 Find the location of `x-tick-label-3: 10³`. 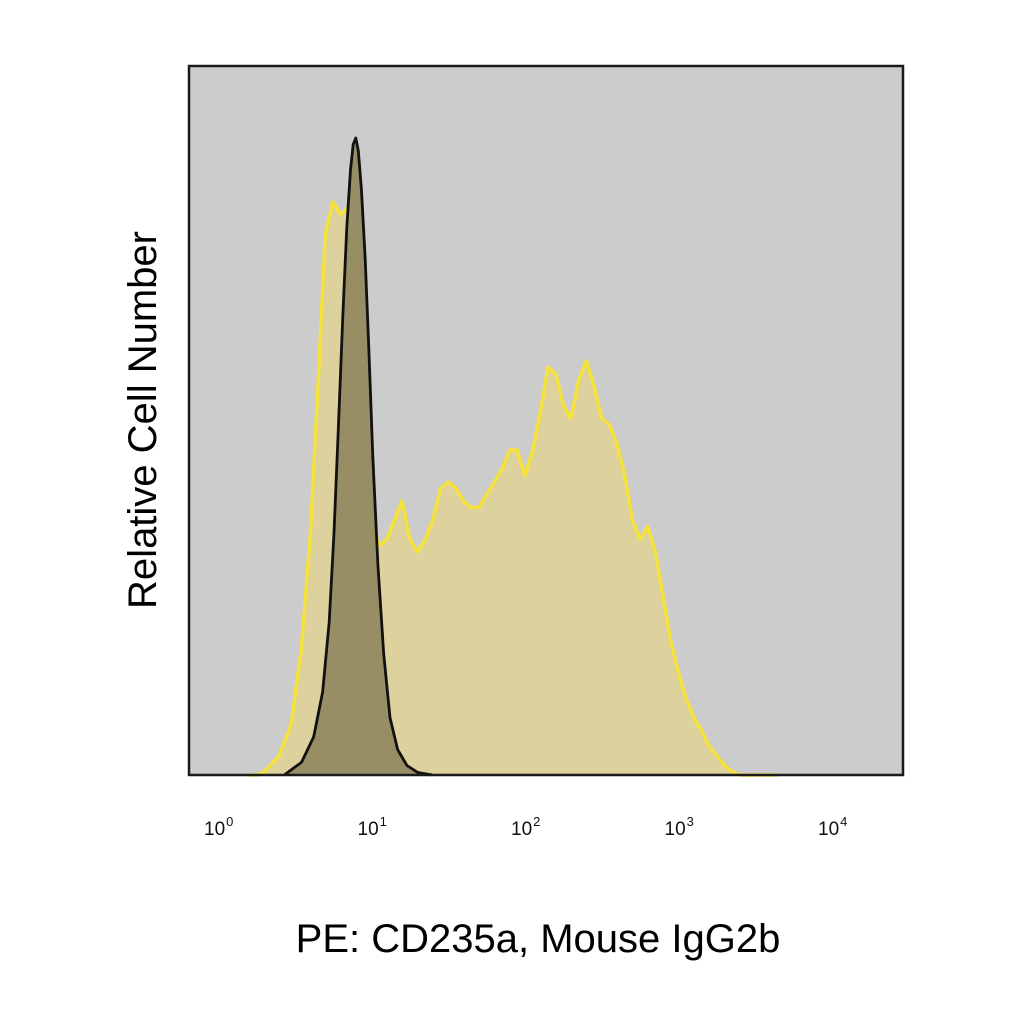

x-tick-label-3: 10³ is located at coordinates (679, 827).